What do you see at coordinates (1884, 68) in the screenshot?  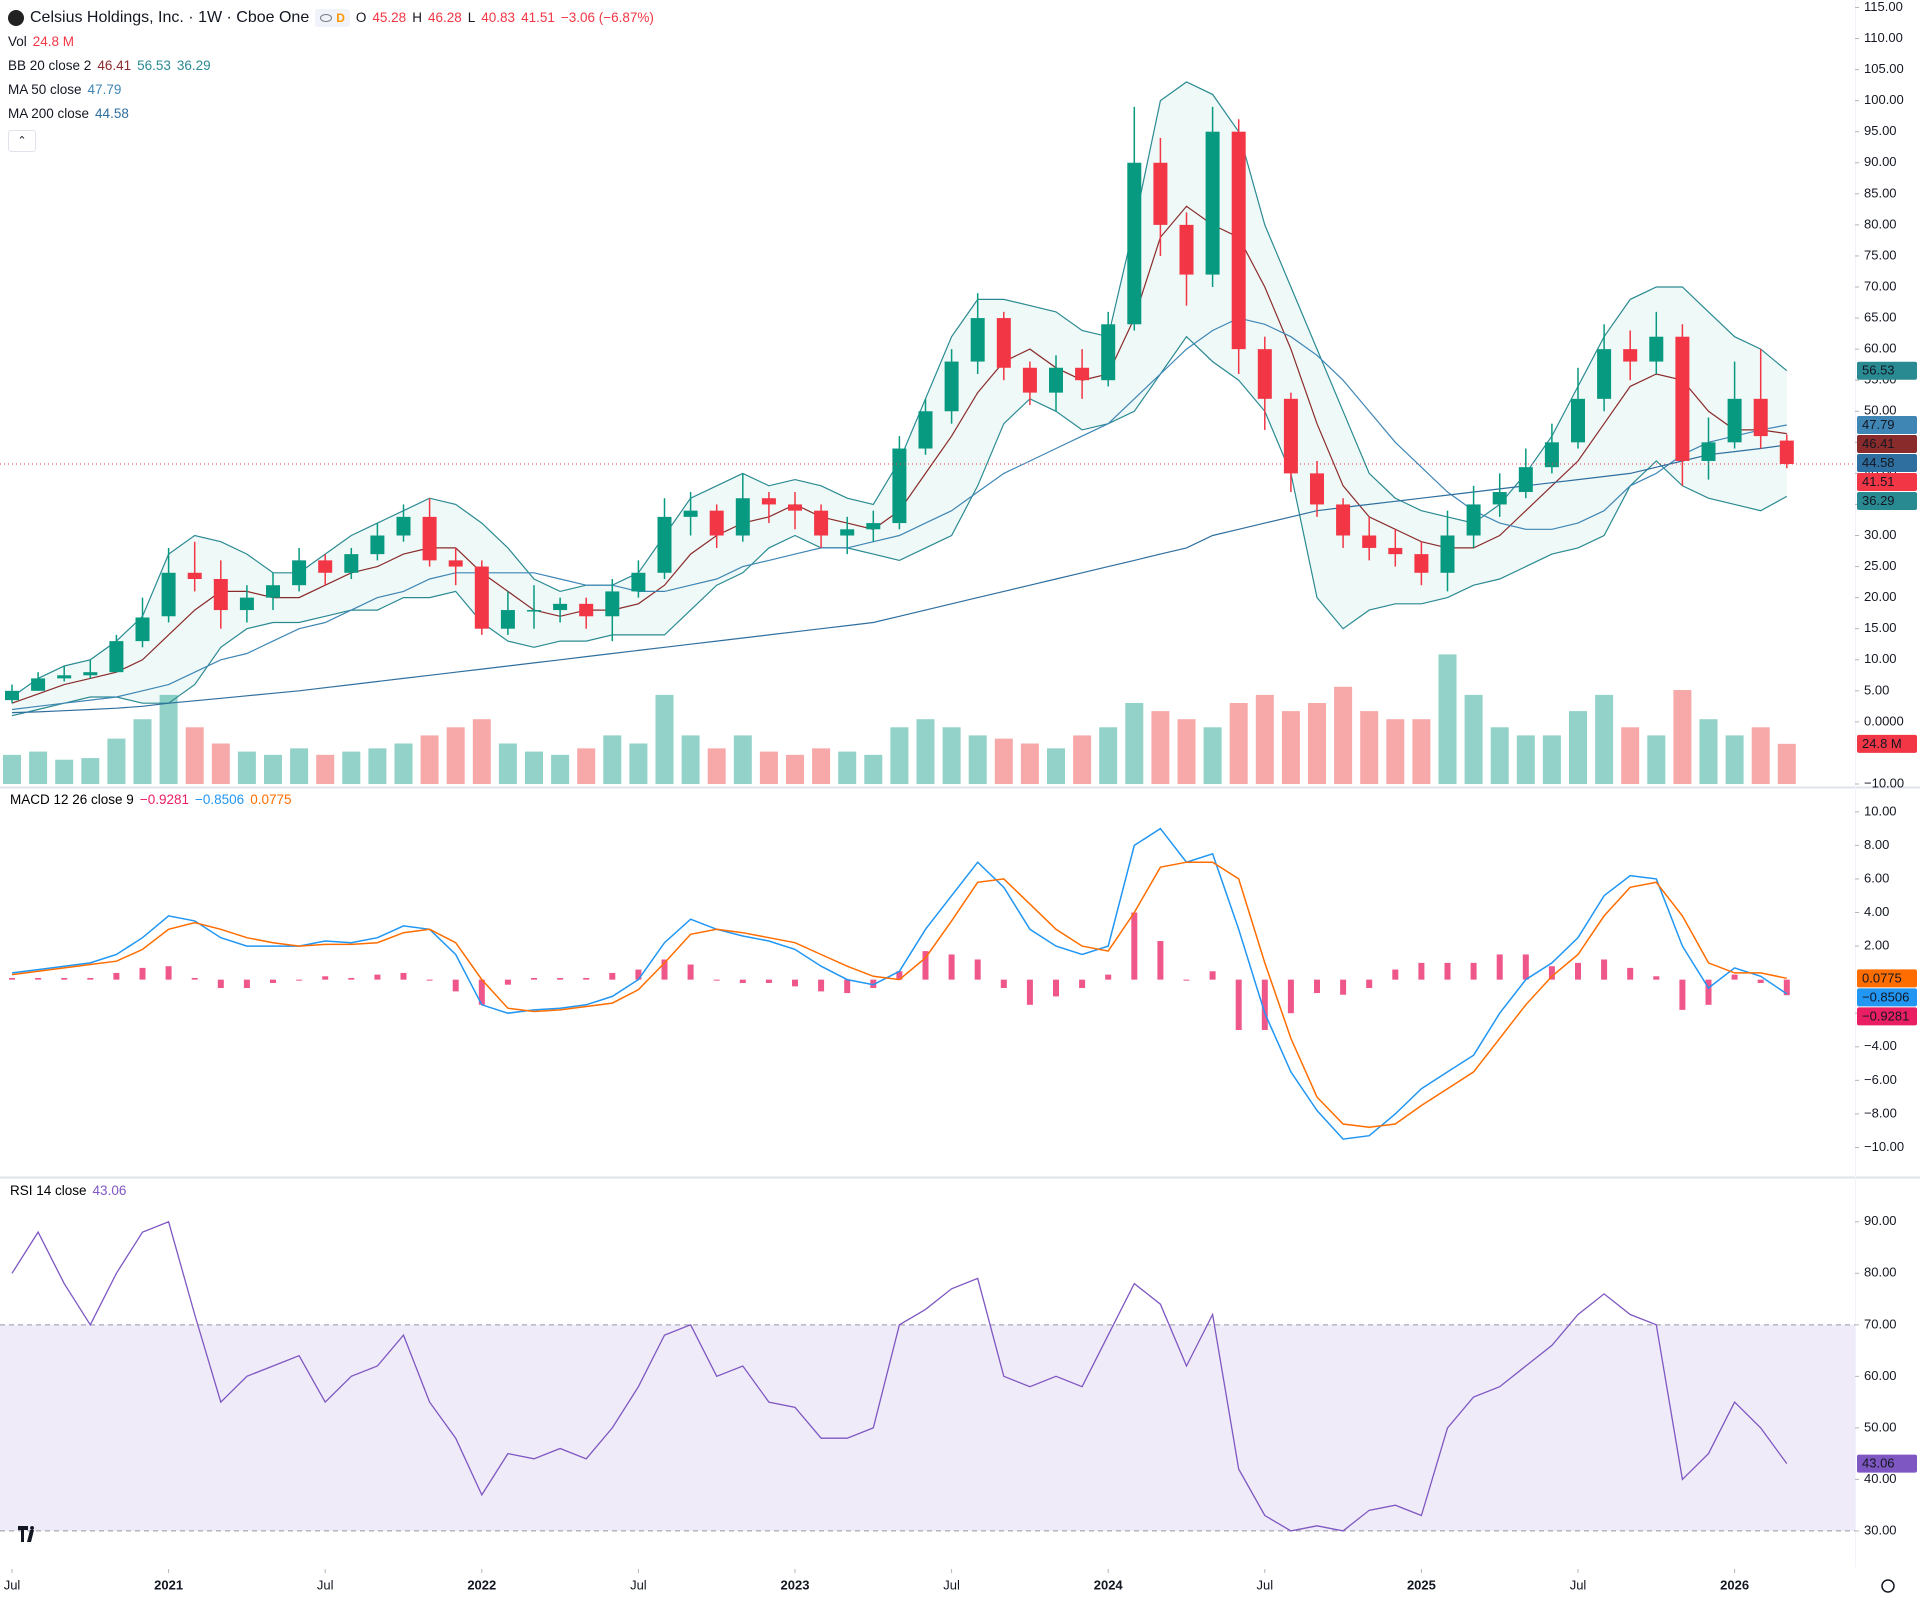 I see `y-tick-label: 105.00` at bounding box center [1884, 68].